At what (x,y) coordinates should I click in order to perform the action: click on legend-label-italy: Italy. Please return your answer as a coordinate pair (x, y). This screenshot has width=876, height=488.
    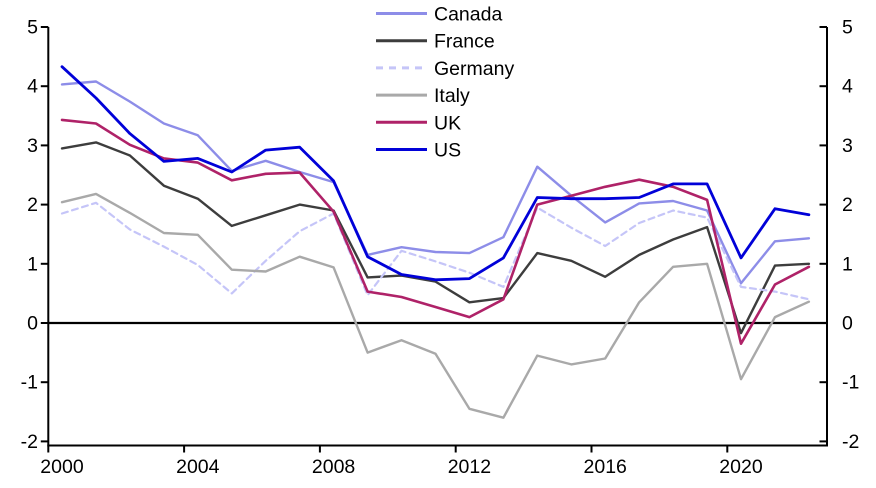
    Looking at the image, I should click on (452, 96).